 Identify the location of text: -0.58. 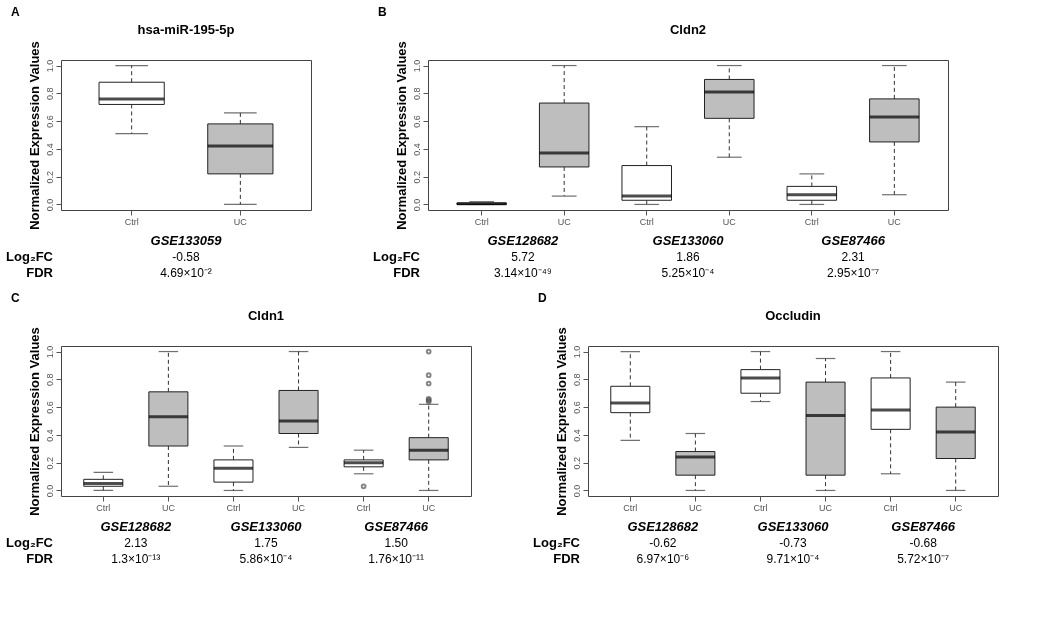
(186, 257).